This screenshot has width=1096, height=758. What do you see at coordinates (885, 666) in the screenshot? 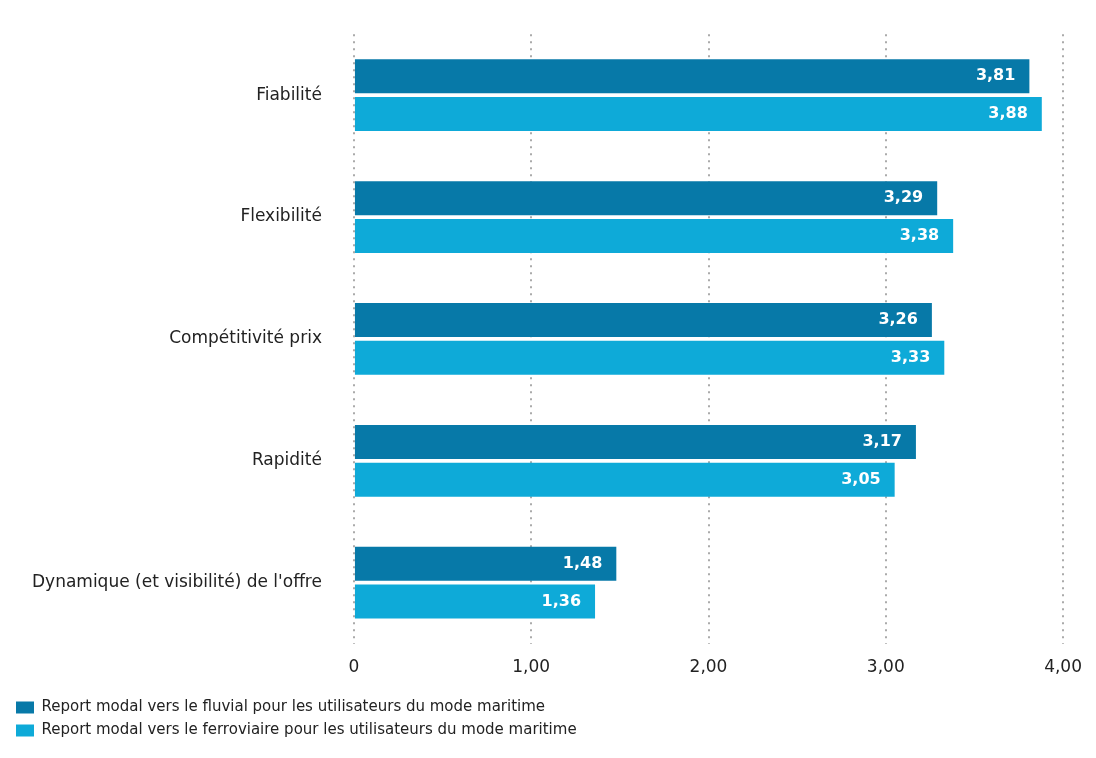
I see `x-tick-label: 3,00` at bounding box center [885, 666].